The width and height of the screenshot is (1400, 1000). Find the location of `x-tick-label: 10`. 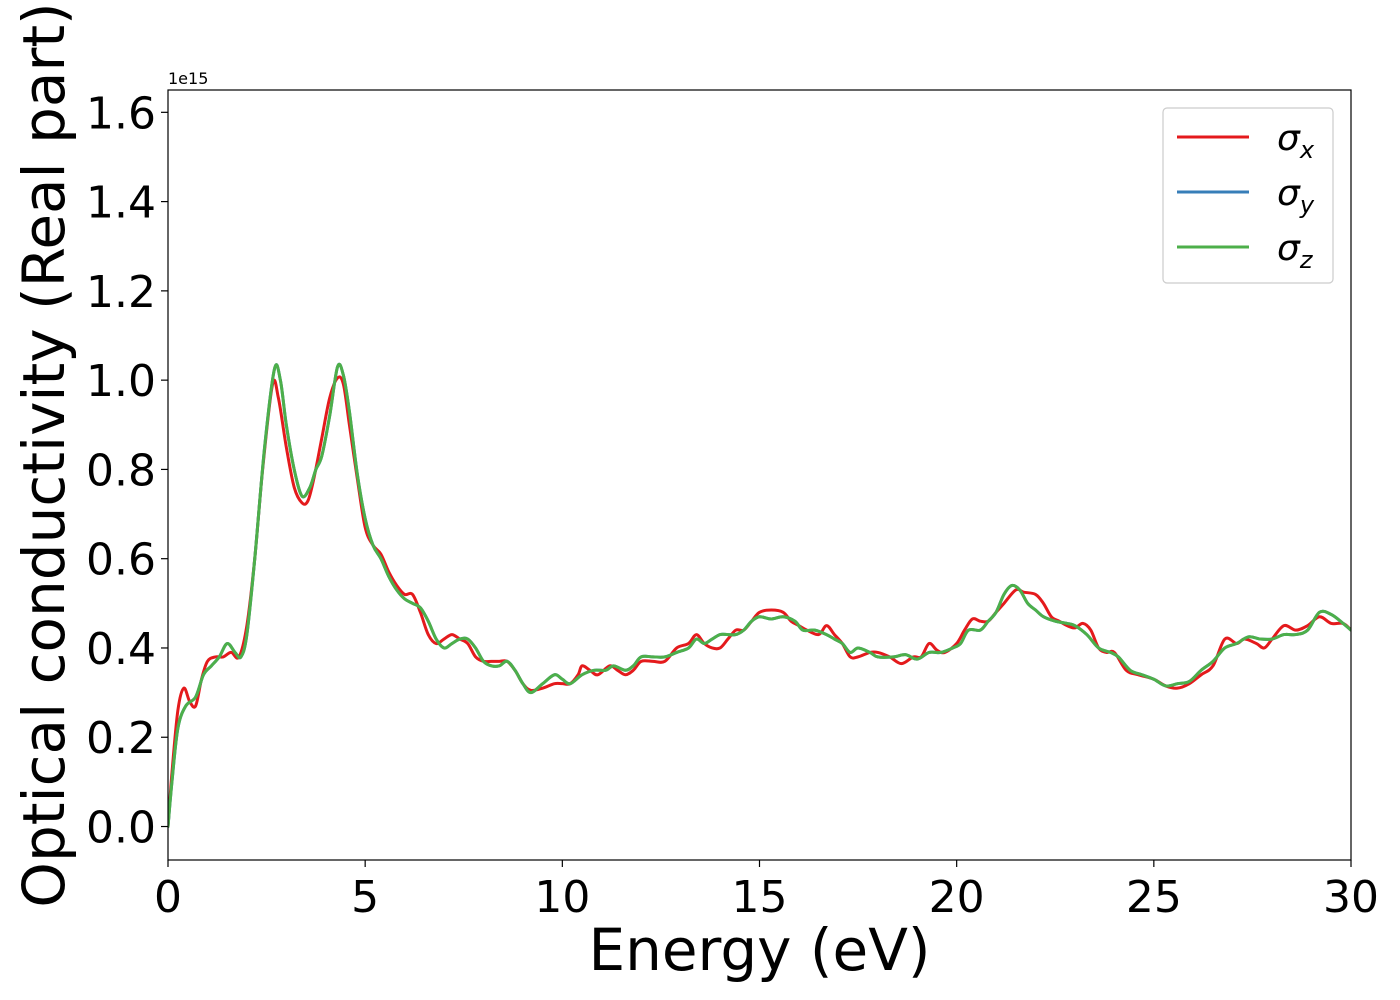

x-tick-label: 10 is located at coordinates (562, 897).